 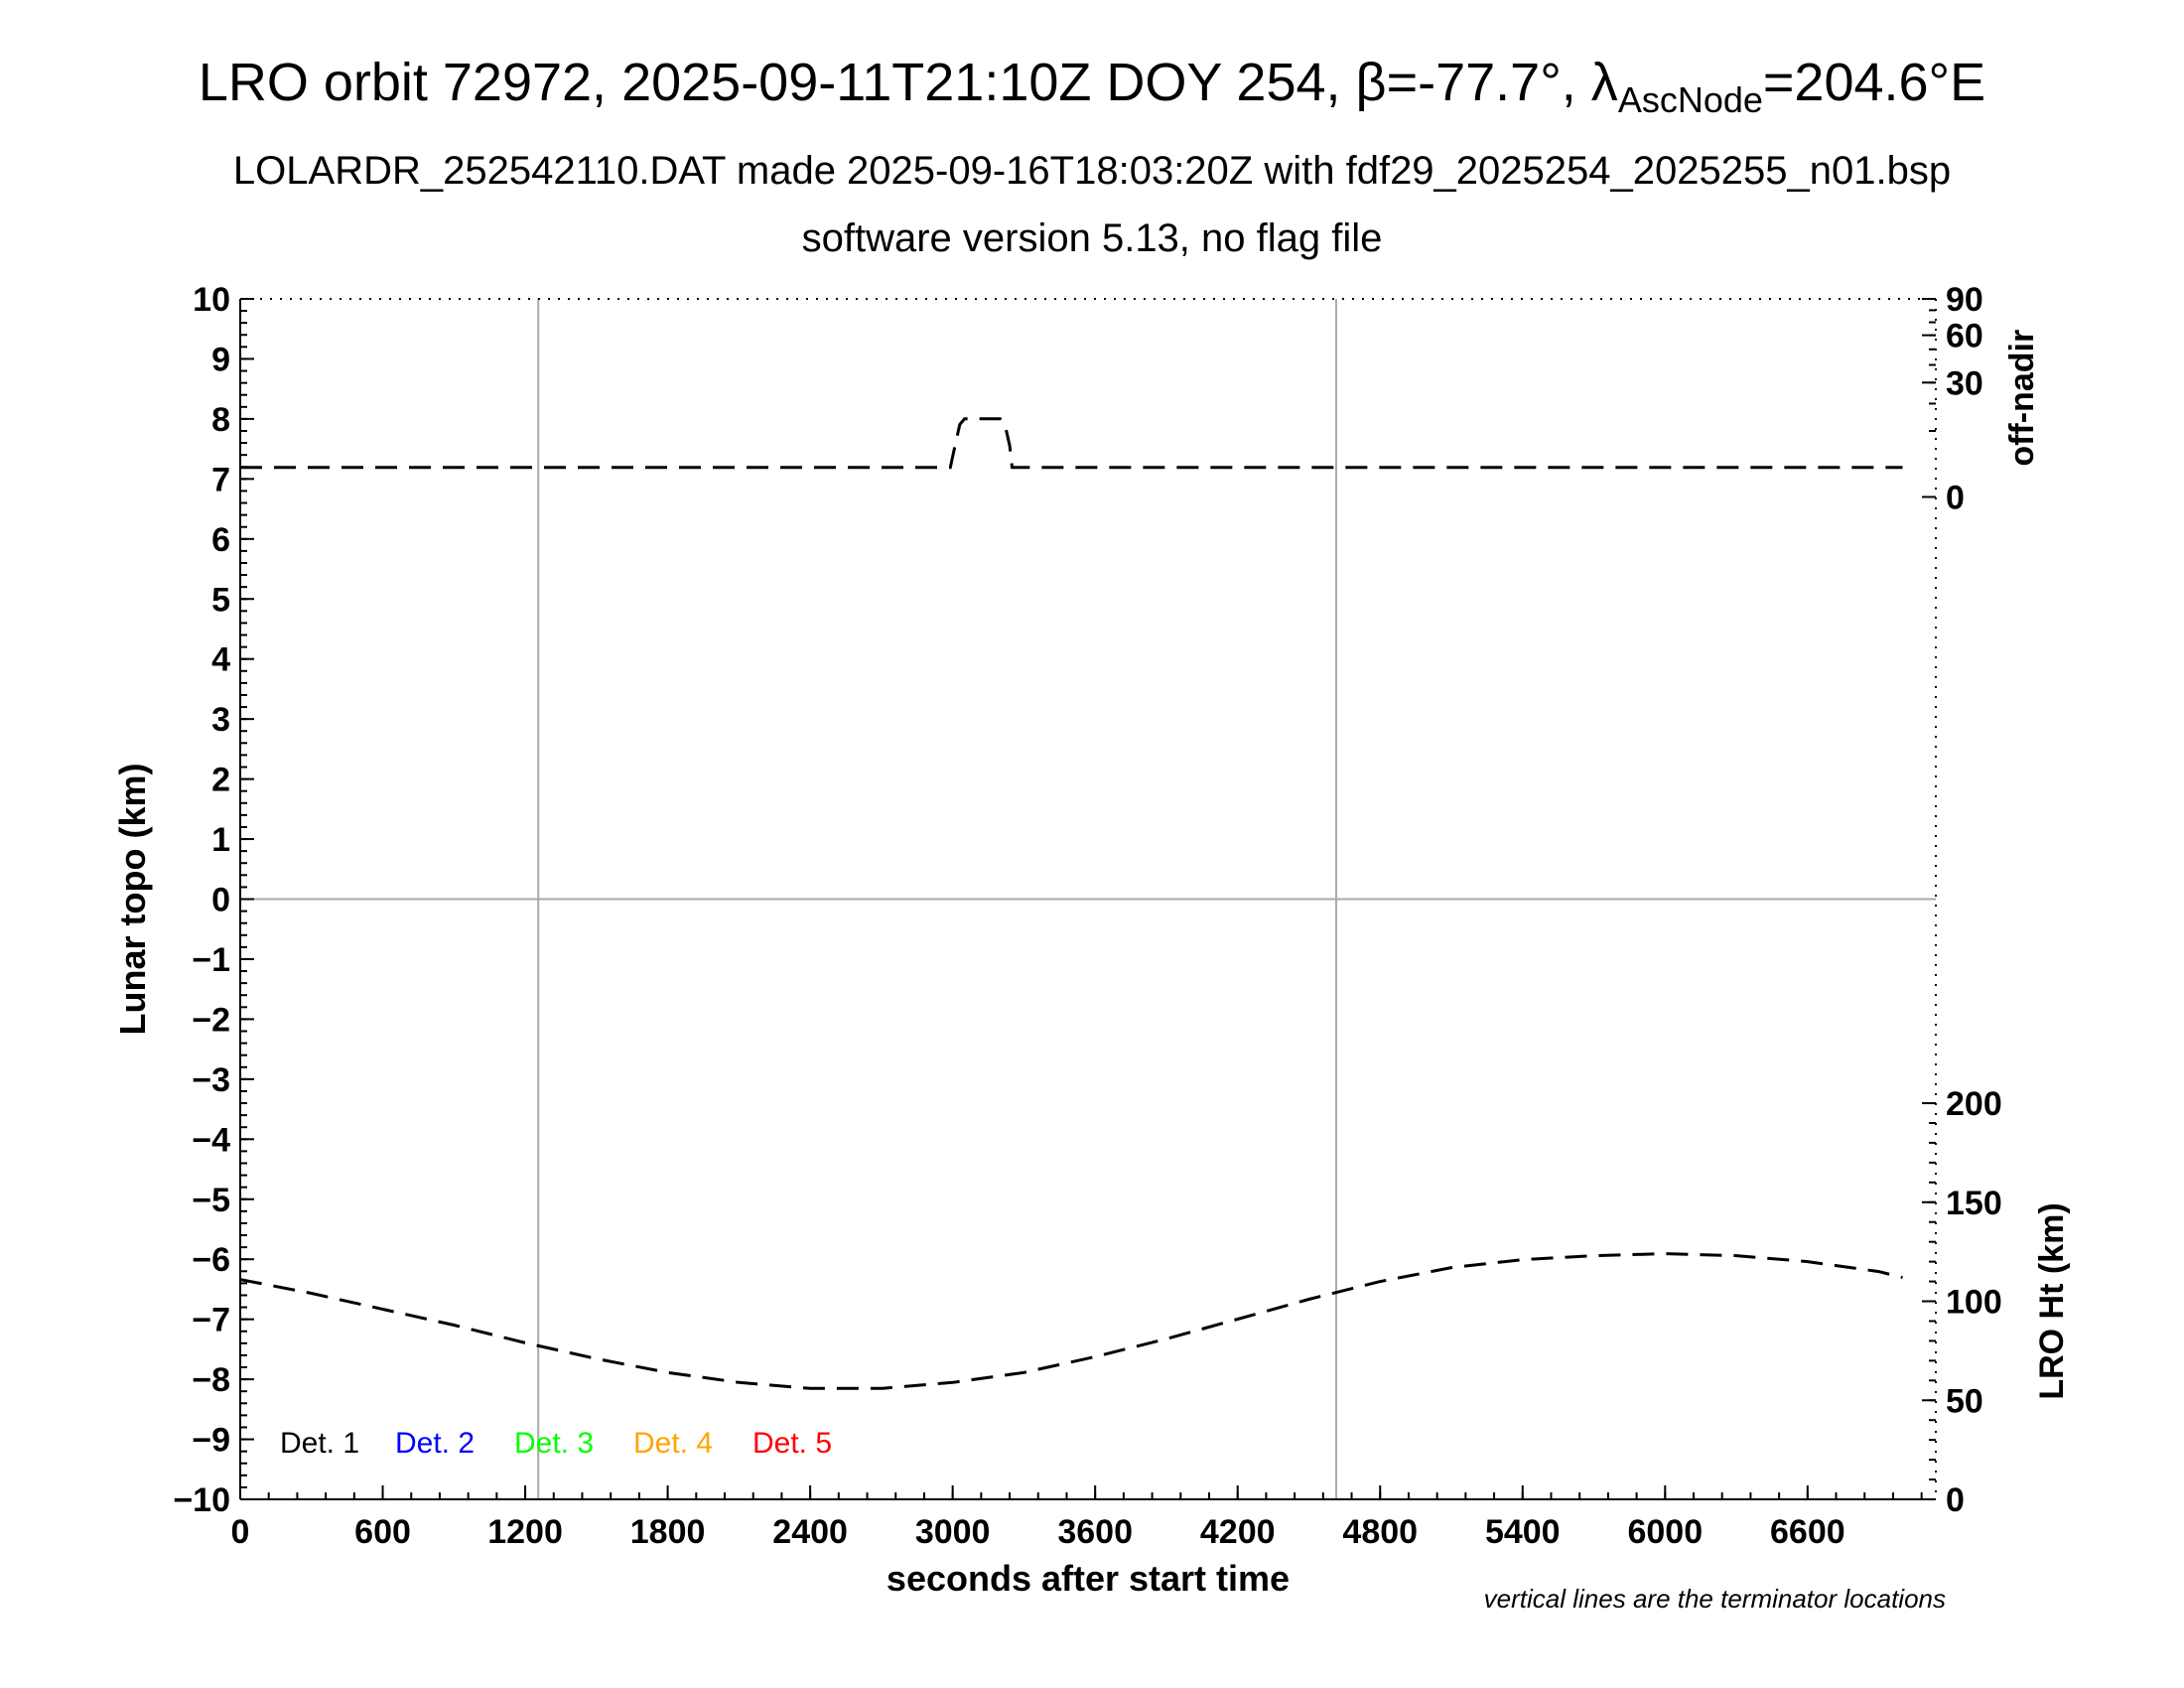 I want to click on lro-ht-tick-label: 0, so click(x=1955, y=1500).